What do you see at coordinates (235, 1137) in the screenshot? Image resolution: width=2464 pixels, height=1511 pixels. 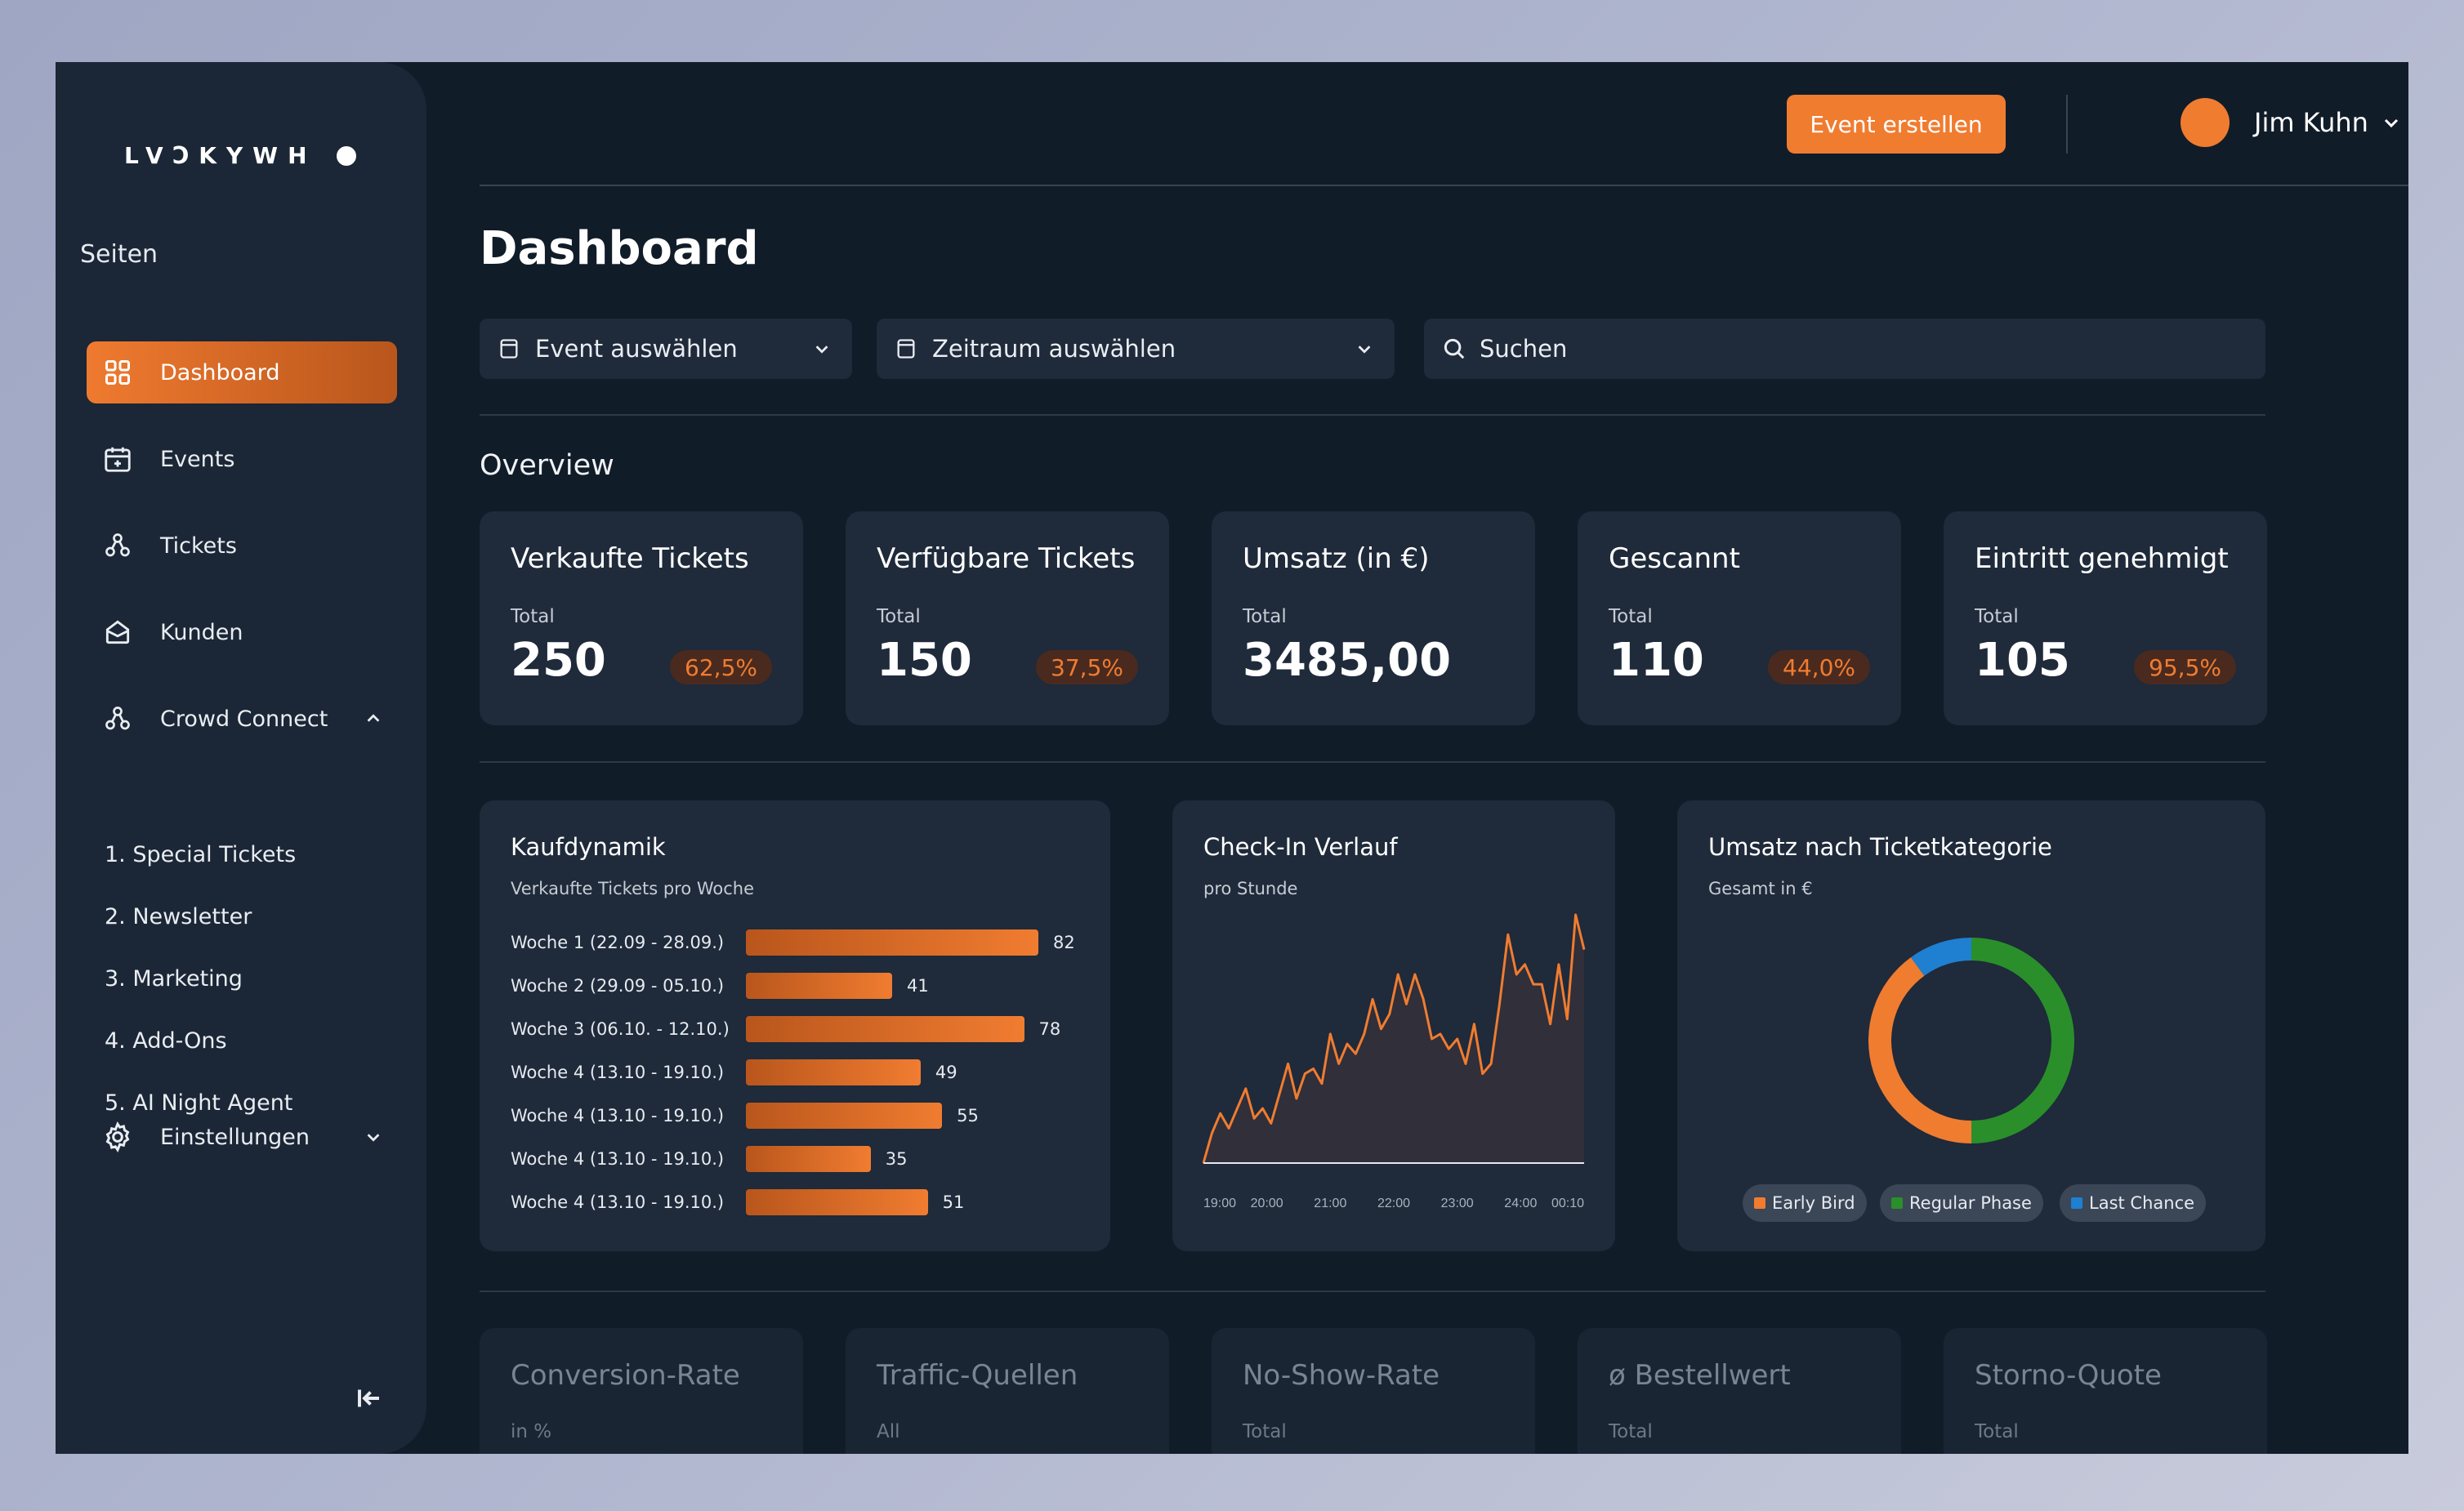 I see `sidebar-item-label: Einstellungen` at bounding box center [235, 1137].